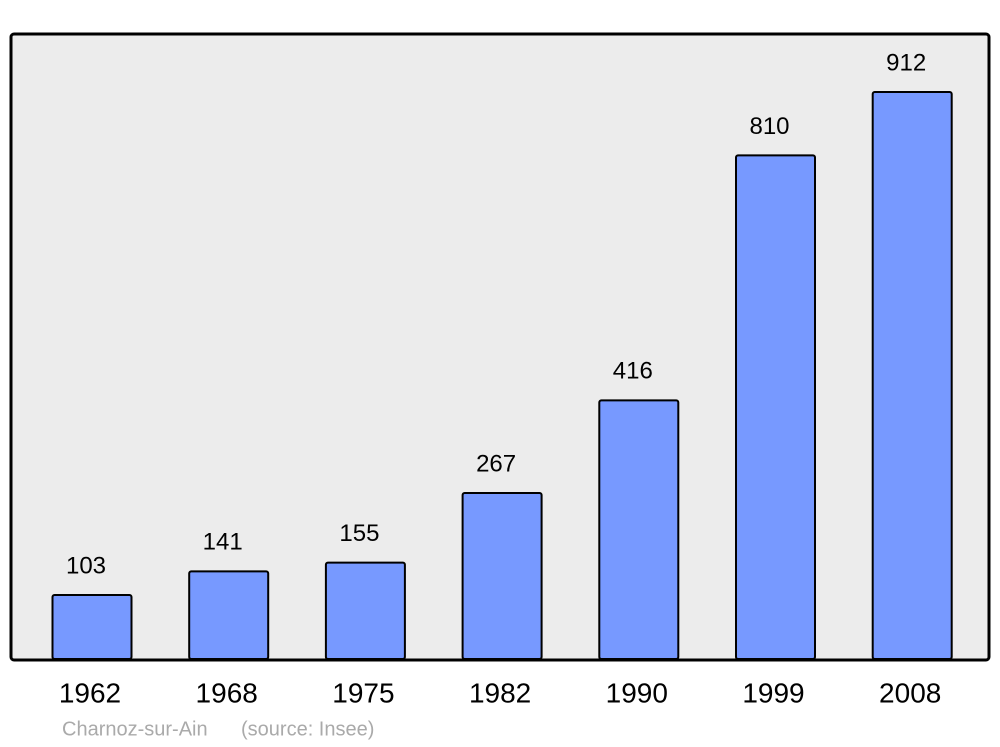 This screenshot has height=747, width=1000. I want to click on footer-place: Charnoz-sur-Ain, so click(135, 729).